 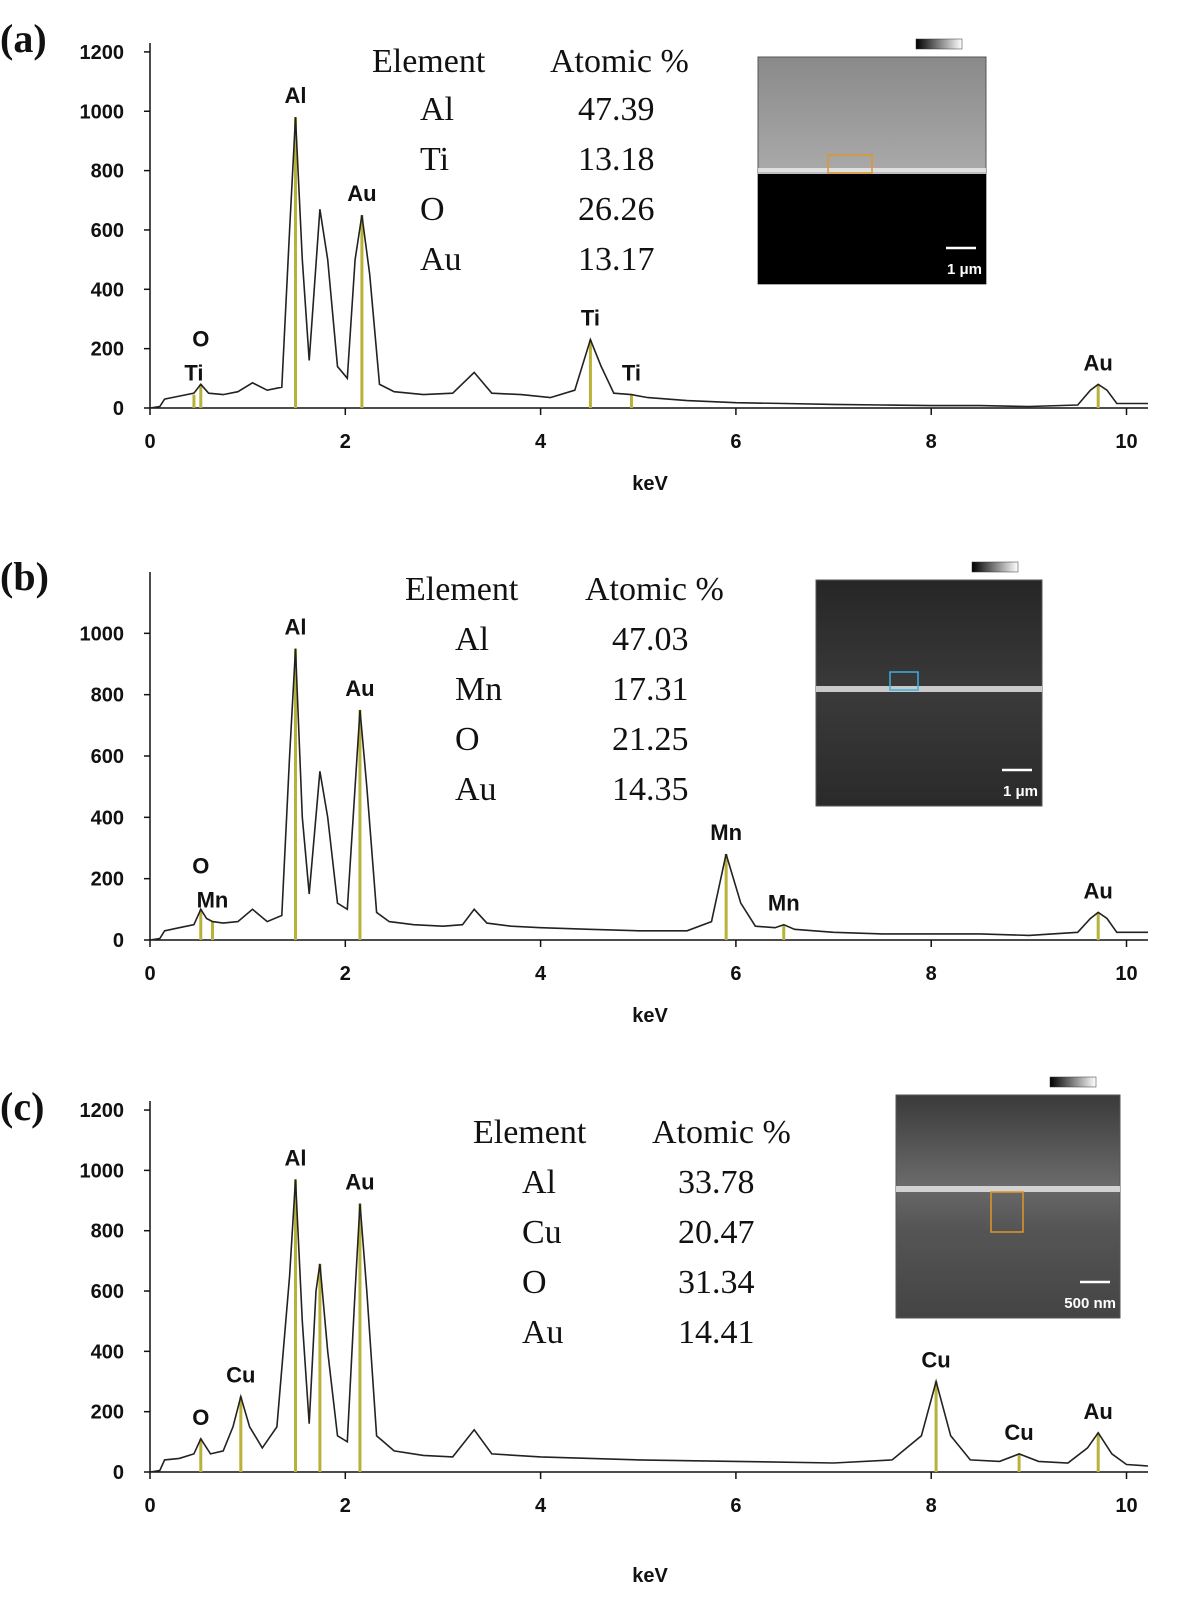 What do you see at coordinates (872, 228) in the screenshot?
I see `inset-substrate` at bounding box center [872, 228].